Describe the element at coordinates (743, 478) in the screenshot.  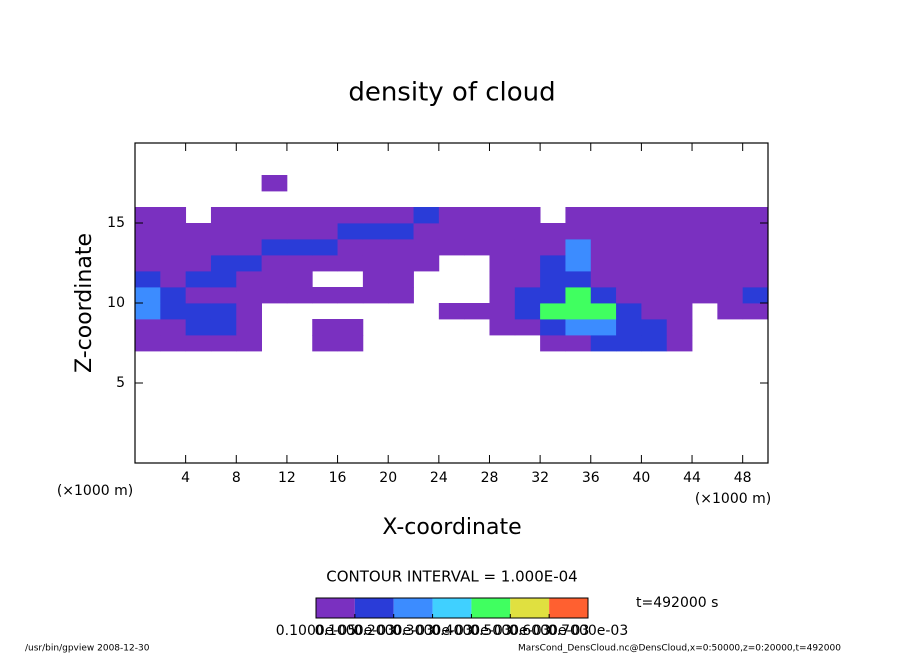
I see `x-tick-label: 48` at that location.